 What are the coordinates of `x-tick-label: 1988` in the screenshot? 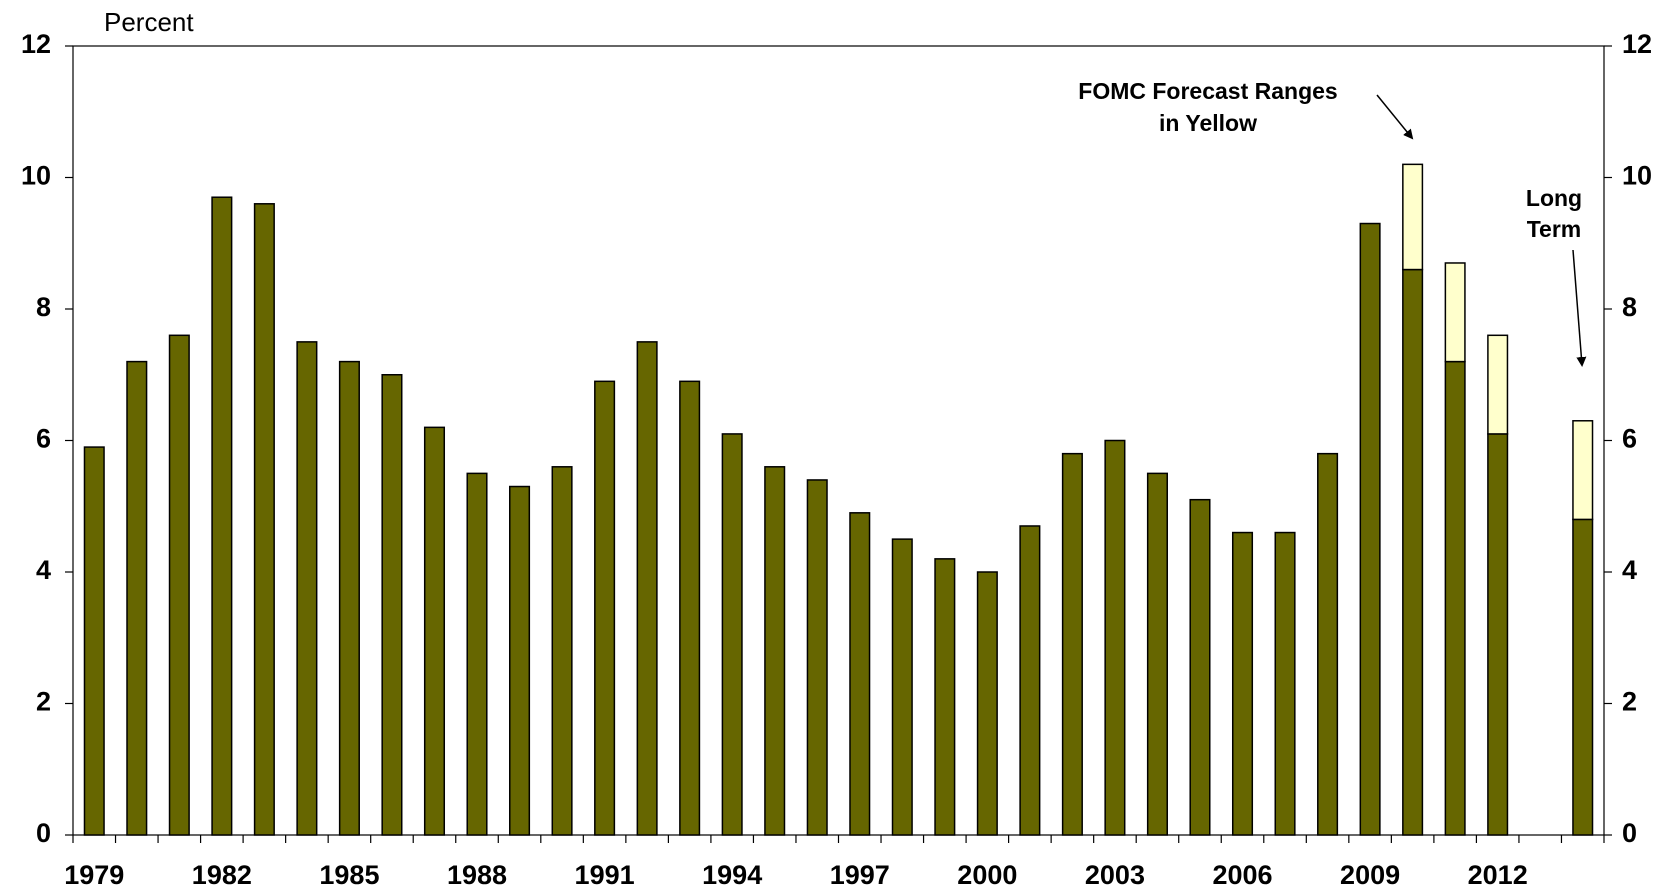 It's located at (477, 875).